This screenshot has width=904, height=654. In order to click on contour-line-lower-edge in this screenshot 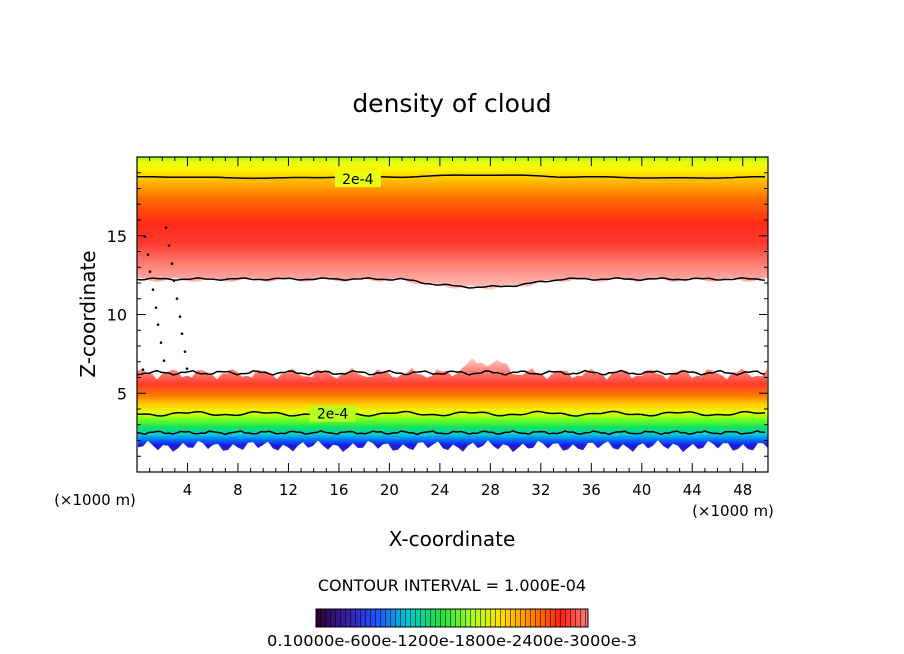, I will do `click(451, 372)`.